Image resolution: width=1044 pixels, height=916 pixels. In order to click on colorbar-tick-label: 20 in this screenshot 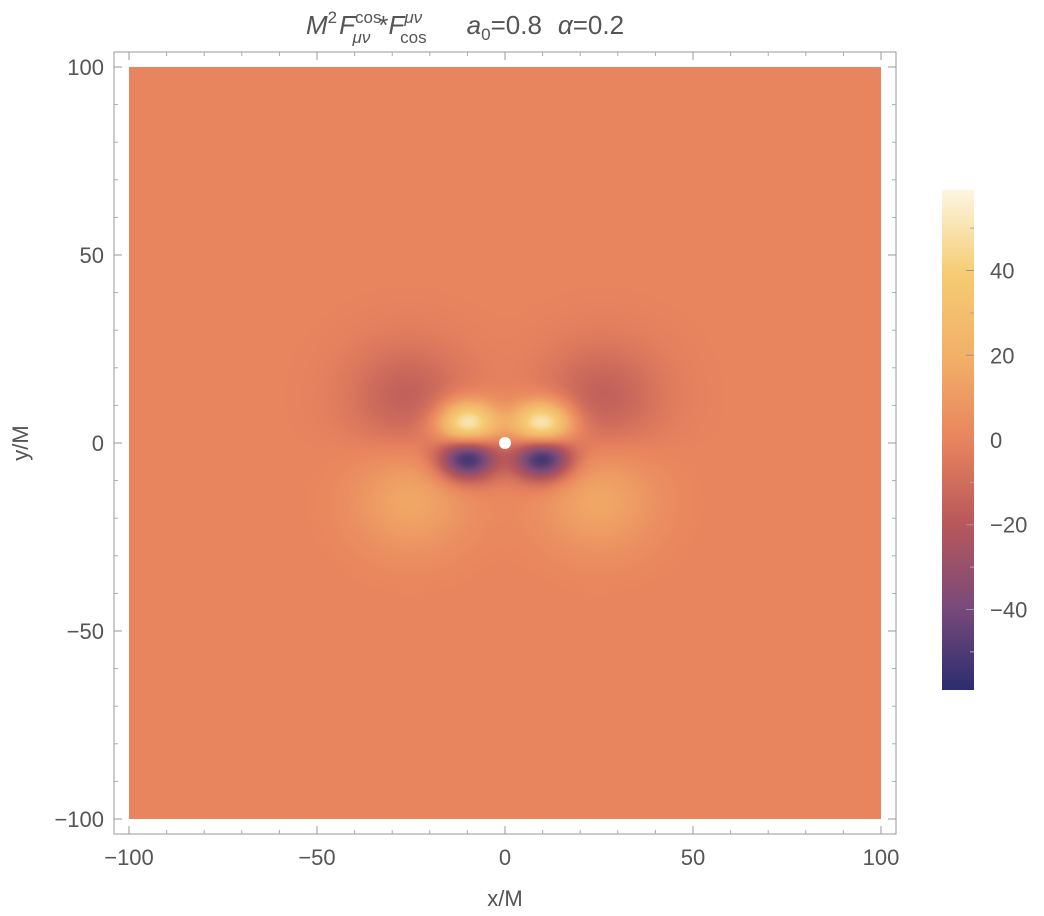, I will do `click(1002, 355)`.